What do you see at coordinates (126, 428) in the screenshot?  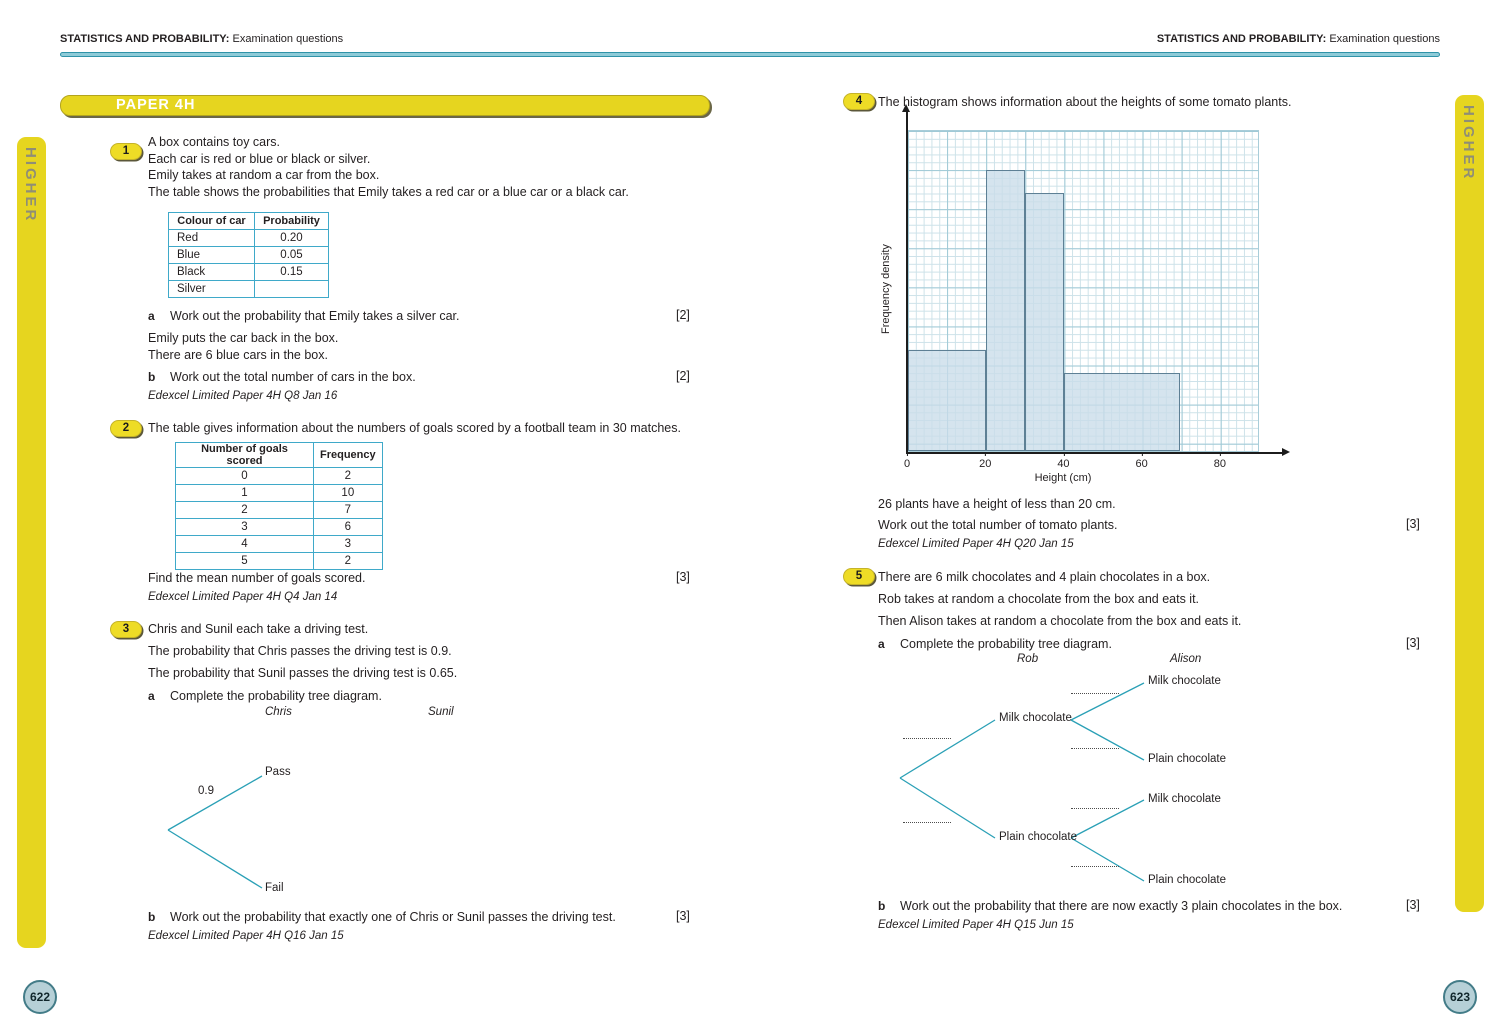 I see `question-2-badge: 2` at bounding box center [126, 428].